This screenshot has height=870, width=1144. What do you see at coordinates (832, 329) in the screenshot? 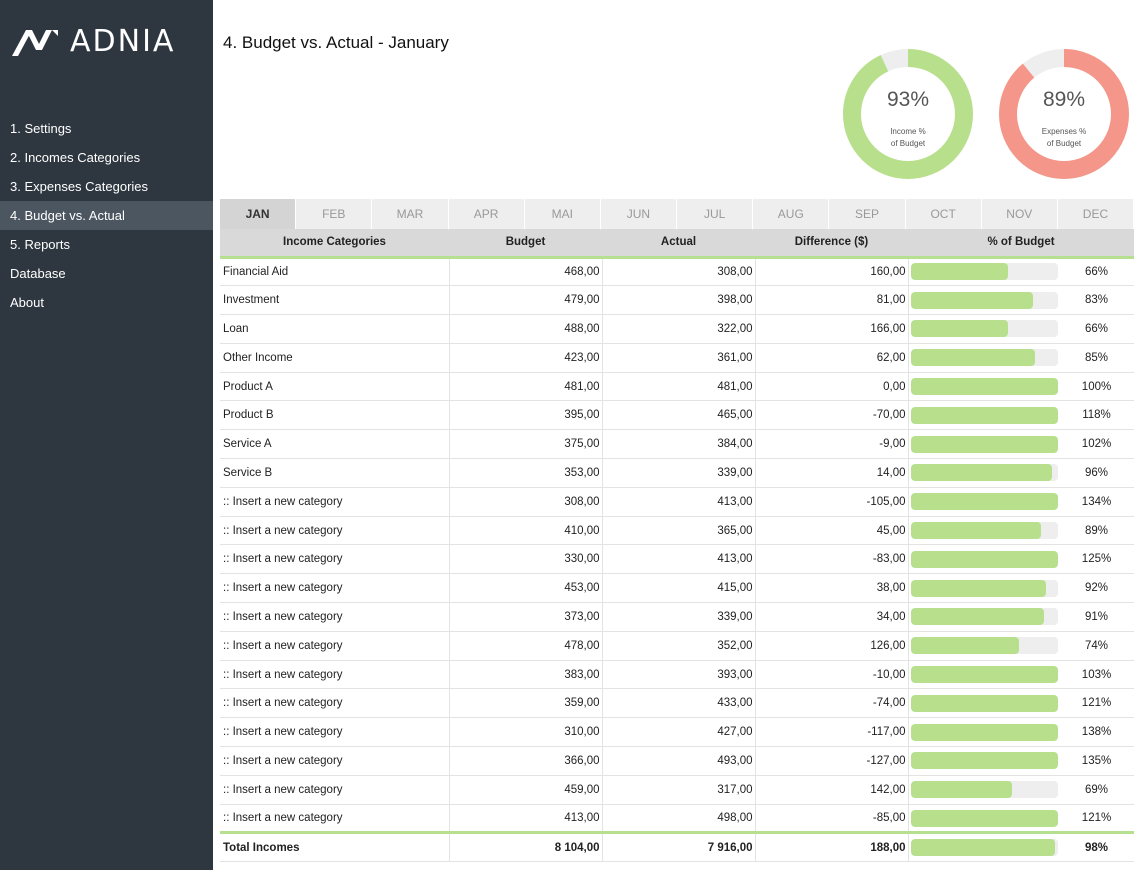
I see `difference-cell: 166,00` at bounding box center [832, 329].